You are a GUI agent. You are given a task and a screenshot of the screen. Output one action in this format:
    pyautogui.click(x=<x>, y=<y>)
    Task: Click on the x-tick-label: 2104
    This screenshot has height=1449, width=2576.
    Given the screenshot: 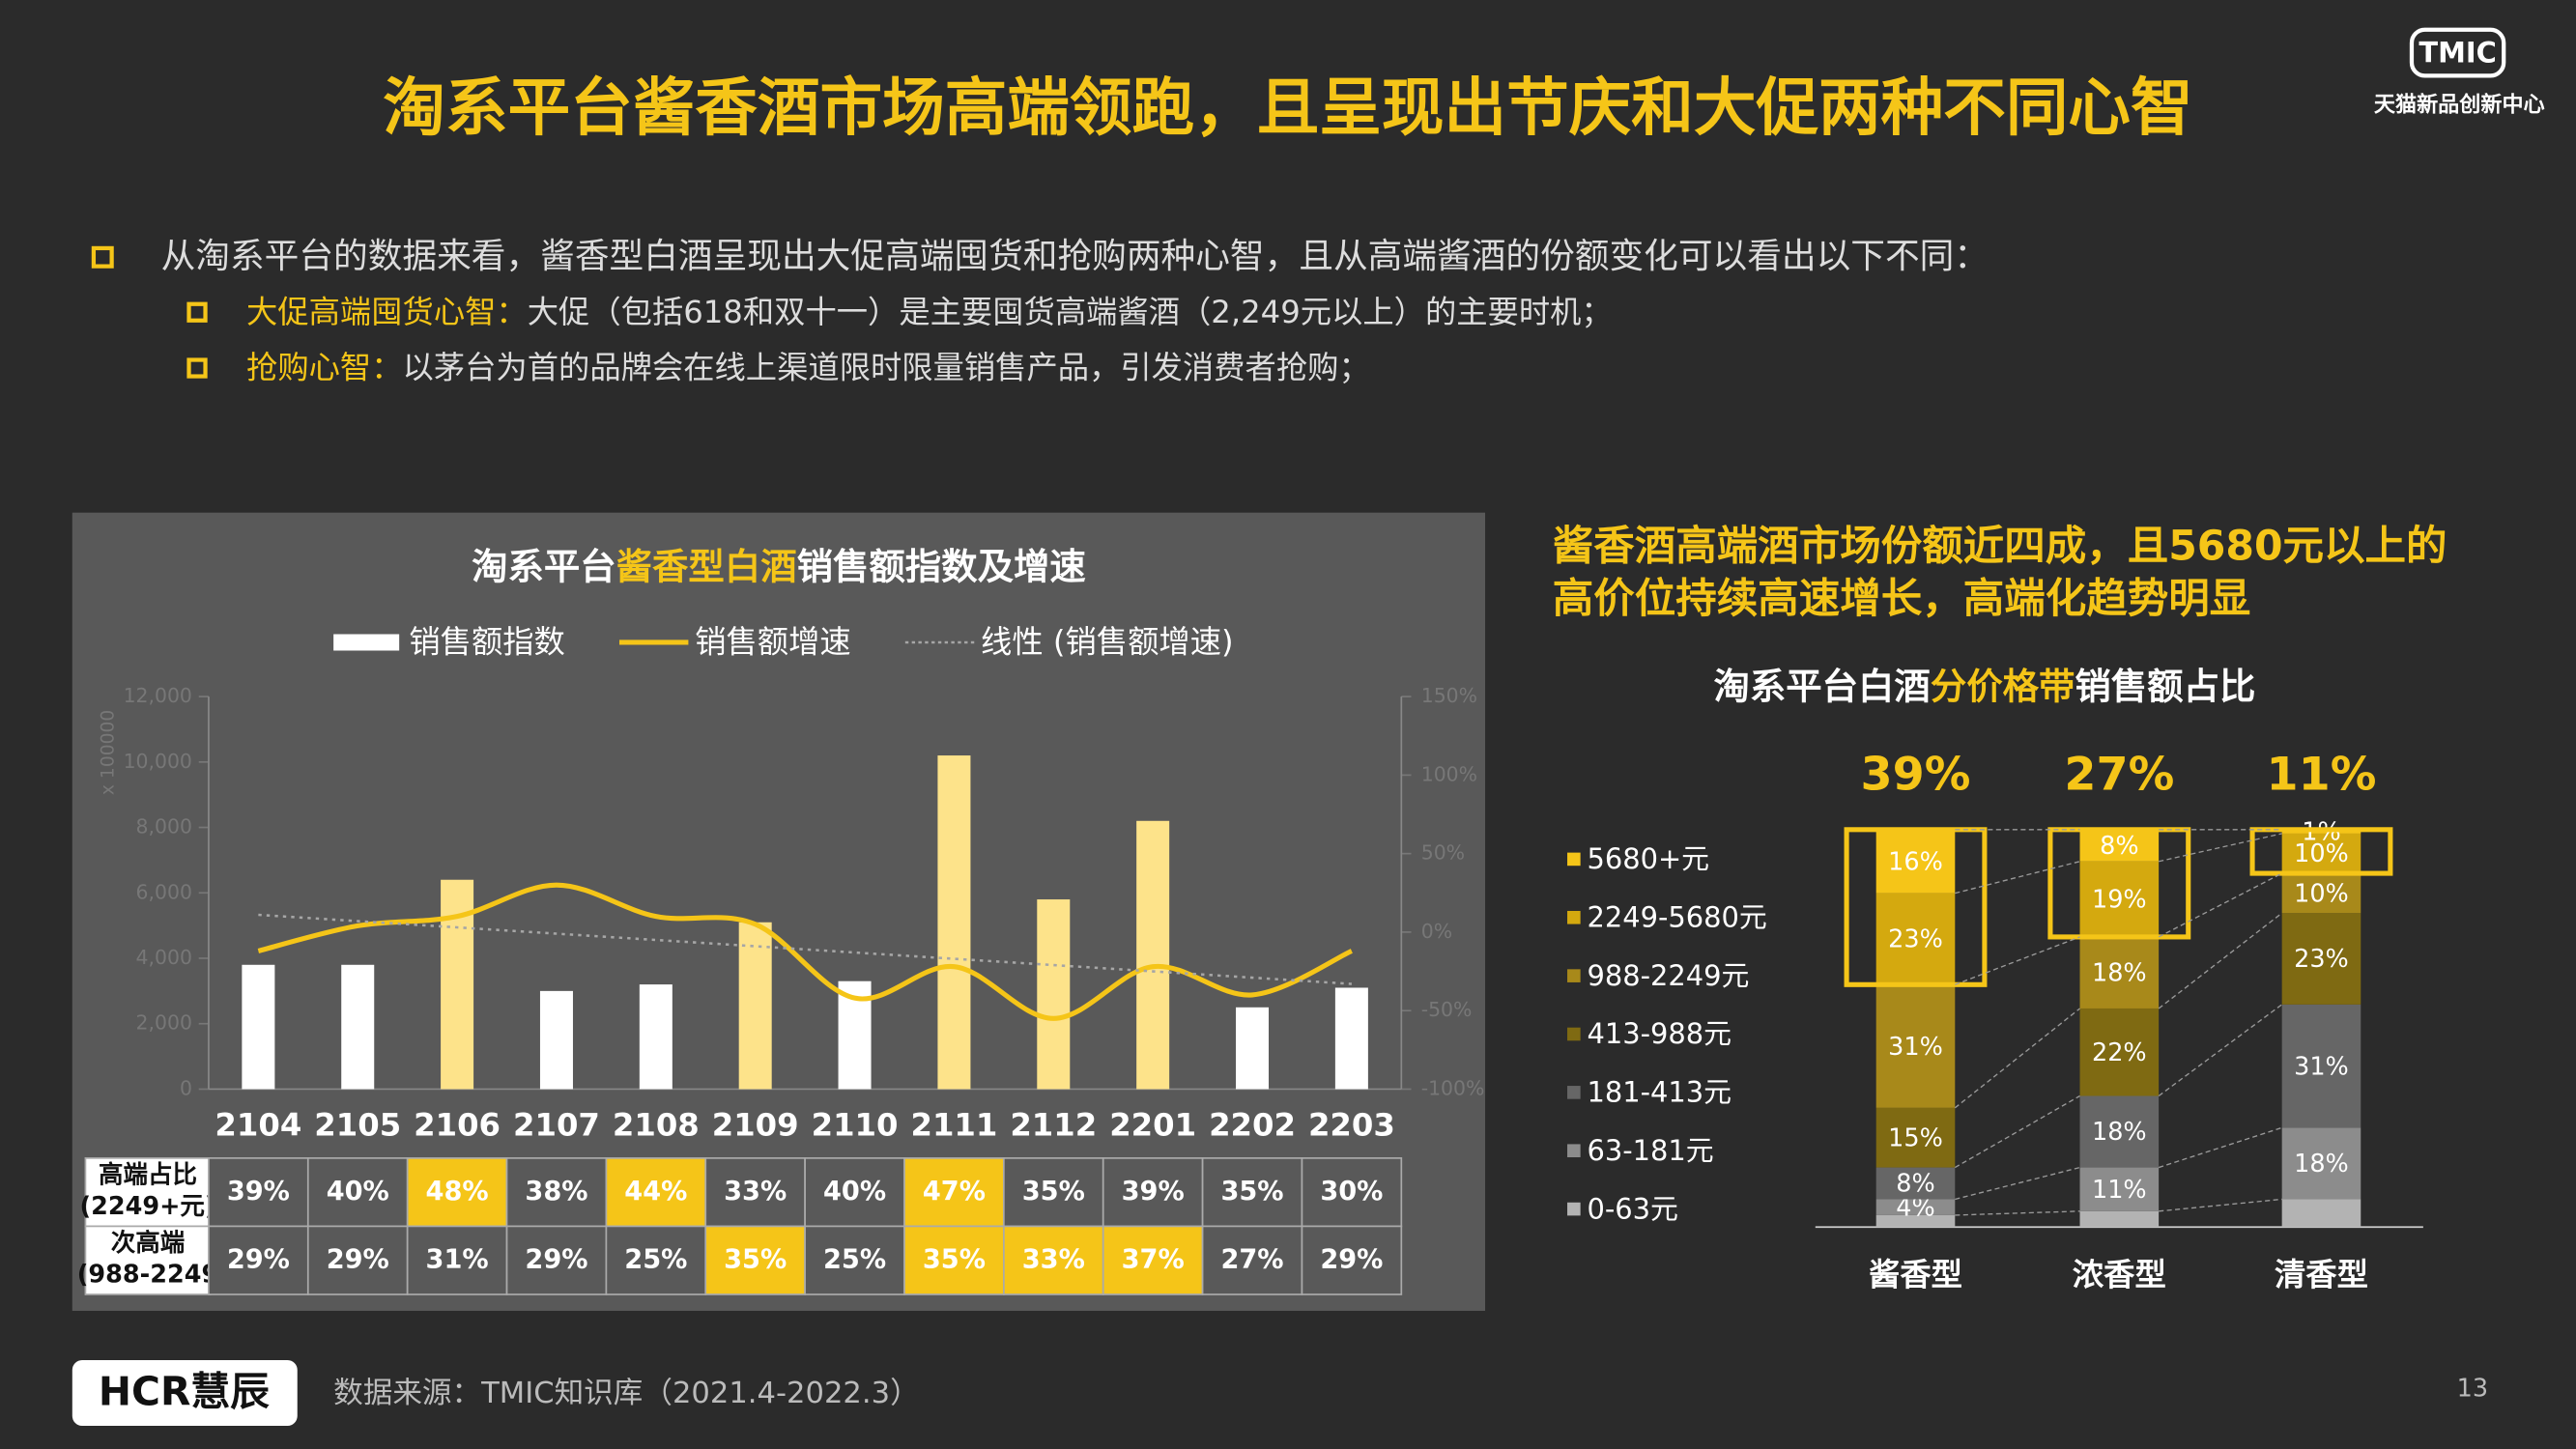 What is the action you would take?
    pyautogui.click(x=258, y=1125)
    